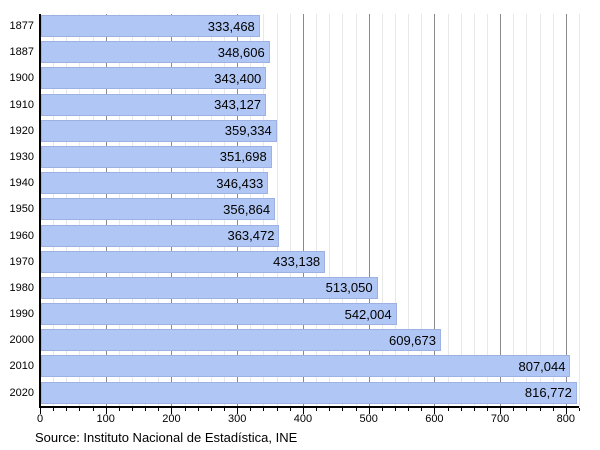 The height and width of the screenshot is (450, 600). Describe the element at coordinates (154, 78) in the screenshot. I see `bar: 343,400` at that location.